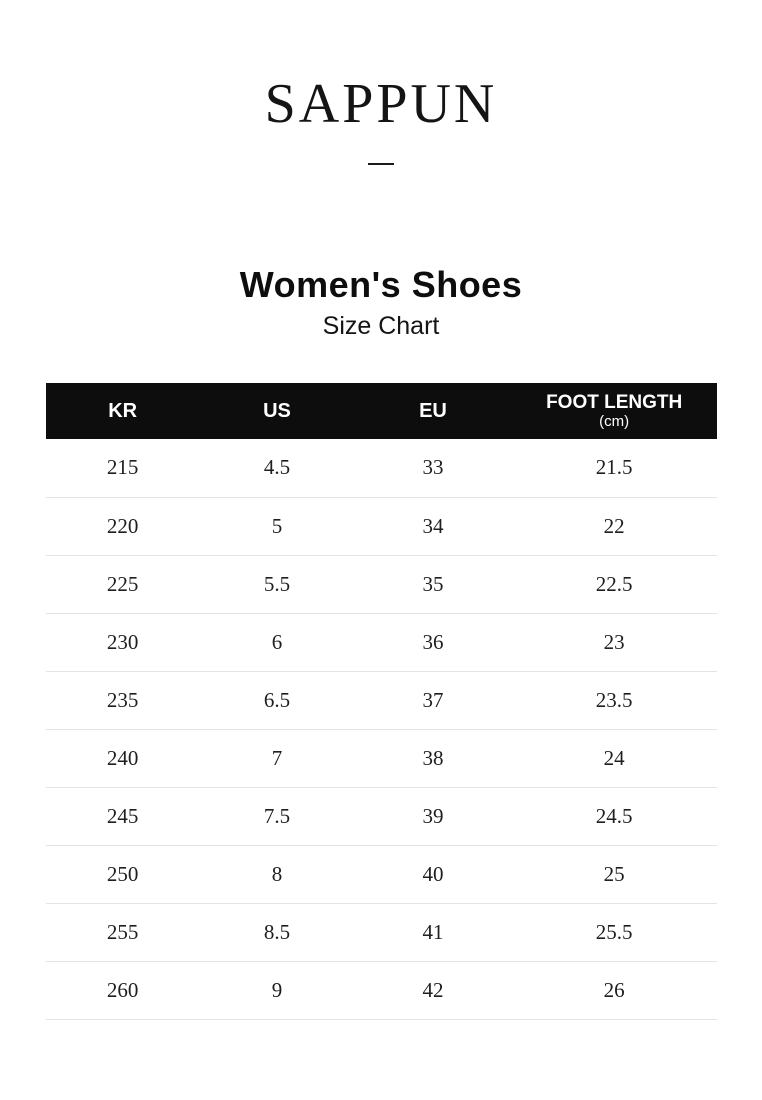 This screenshot has width=762, height=1100. I want to click on table-cell: 25.5, so click(614, 931).